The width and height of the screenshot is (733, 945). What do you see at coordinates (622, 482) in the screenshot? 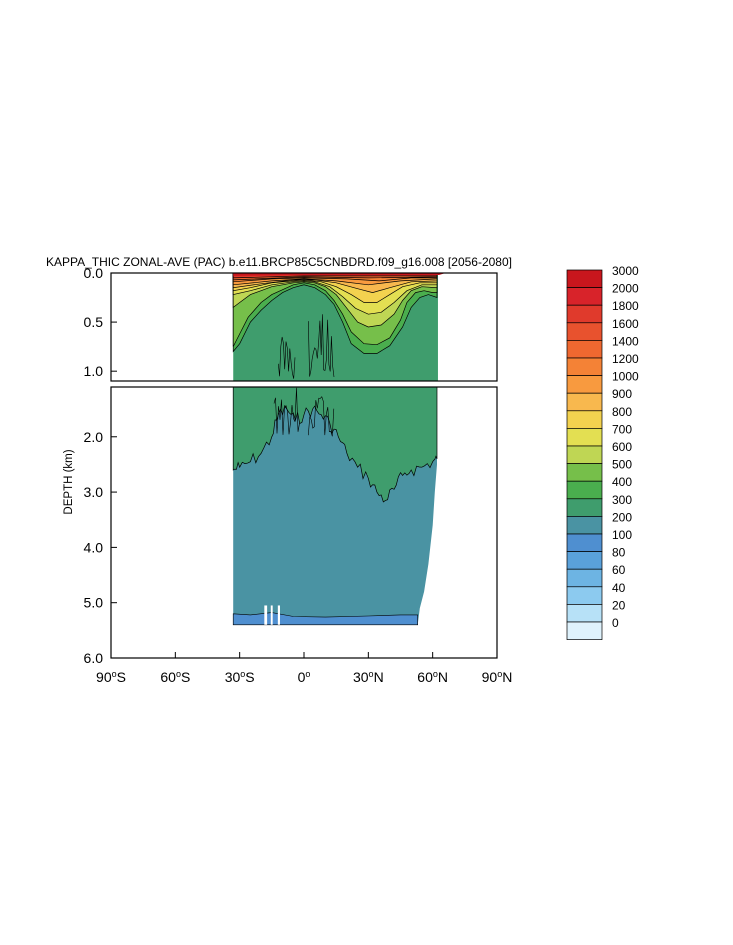
I see `legend-label: 400` at bounding box center [622, 482].